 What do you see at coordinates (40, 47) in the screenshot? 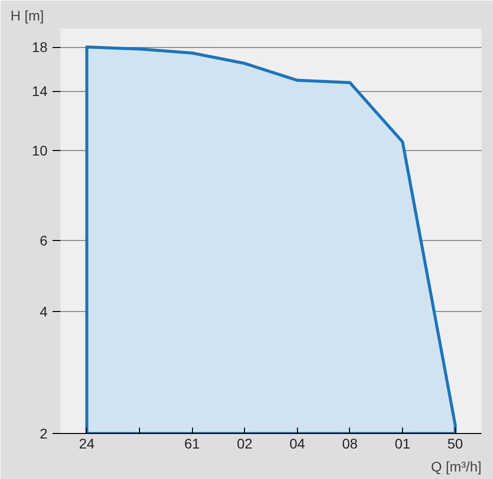
I see `y-tick-label: 18` at bounding box center [40, 47].